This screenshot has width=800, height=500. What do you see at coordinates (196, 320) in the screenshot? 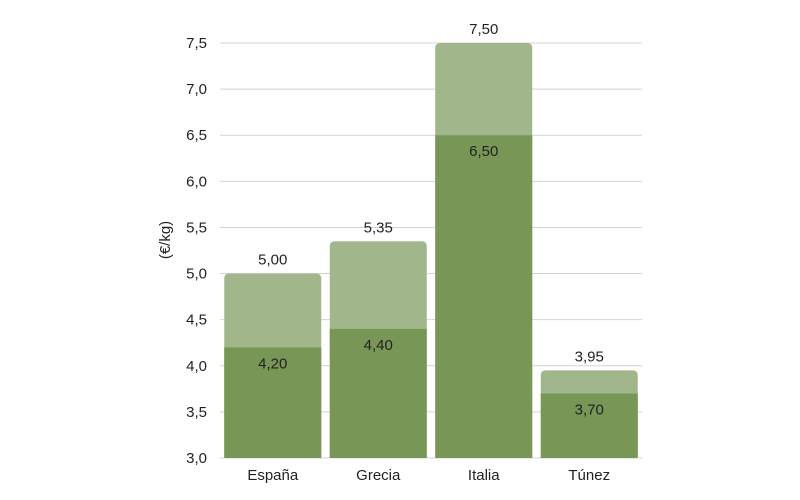
I see `y-tick-label: 4,5` at bounding box center [196, 320].